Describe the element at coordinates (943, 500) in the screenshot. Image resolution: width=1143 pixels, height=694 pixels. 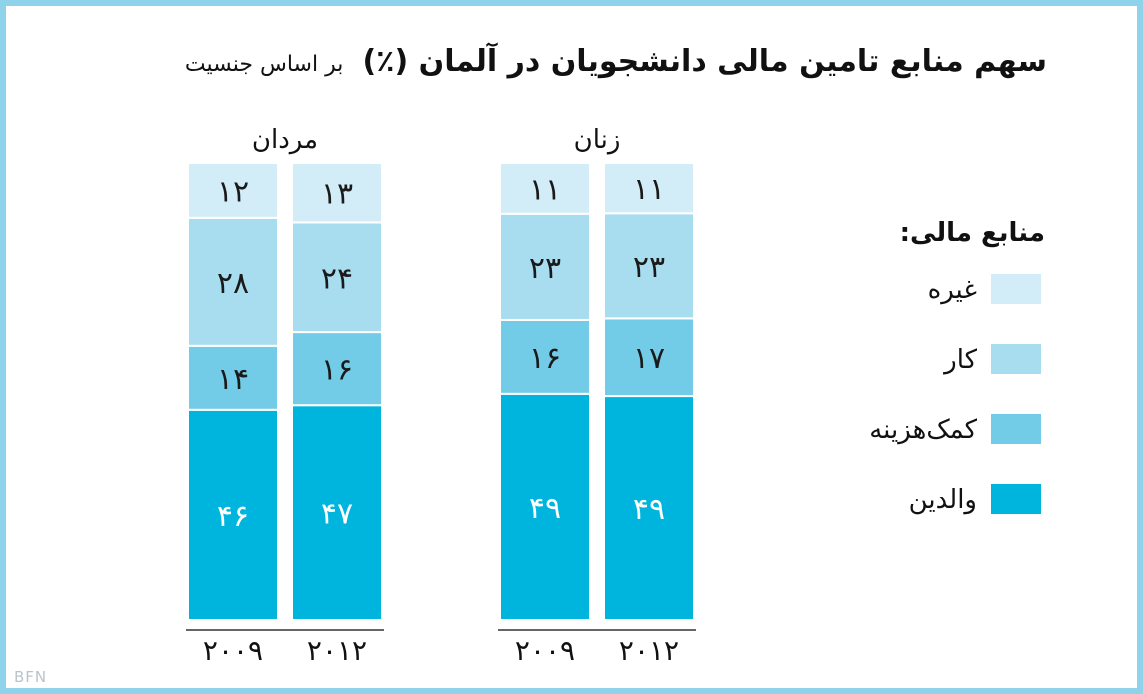
I see `legend-label: والدین` at that location.